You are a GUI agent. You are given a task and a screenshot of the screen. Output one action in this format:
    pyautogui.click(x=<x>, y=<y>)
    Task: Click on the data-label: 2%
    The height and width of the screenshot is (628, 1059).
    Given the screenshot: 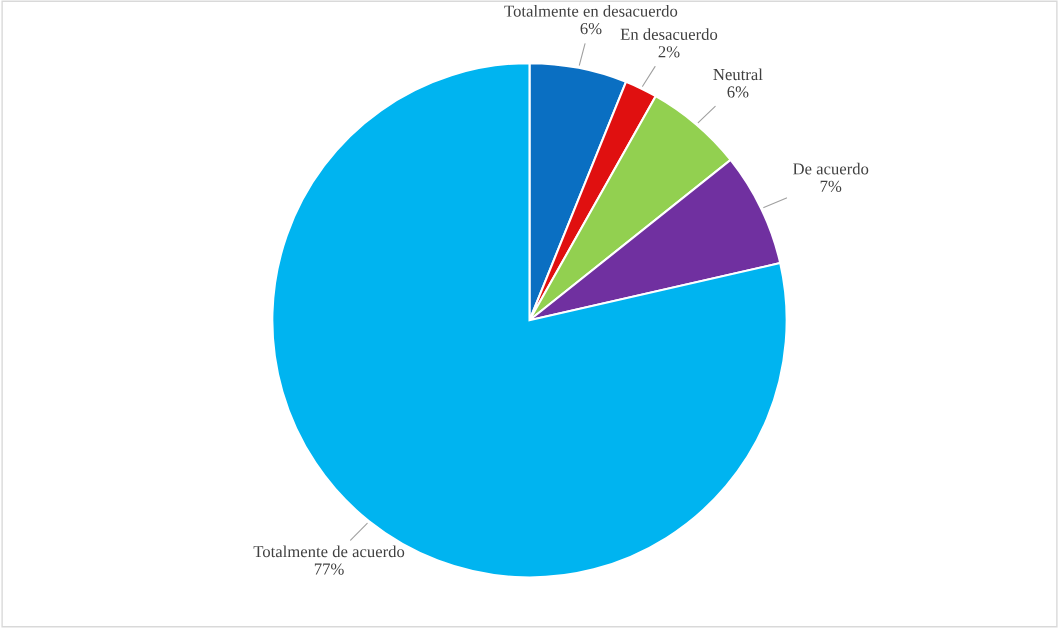 What is the action you would take?
    pyautogui.click(x=669, y=52)
    